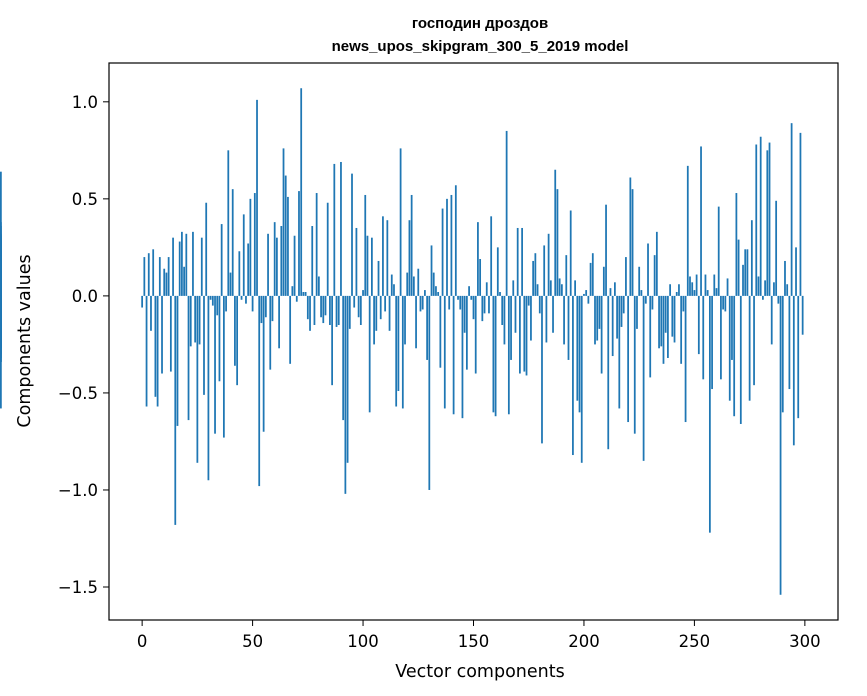 This screenshot has width=867, height=696. Describe the element at coordinates (252, 641) in the screenshot. I see `x-tick-label: 50` at that location.